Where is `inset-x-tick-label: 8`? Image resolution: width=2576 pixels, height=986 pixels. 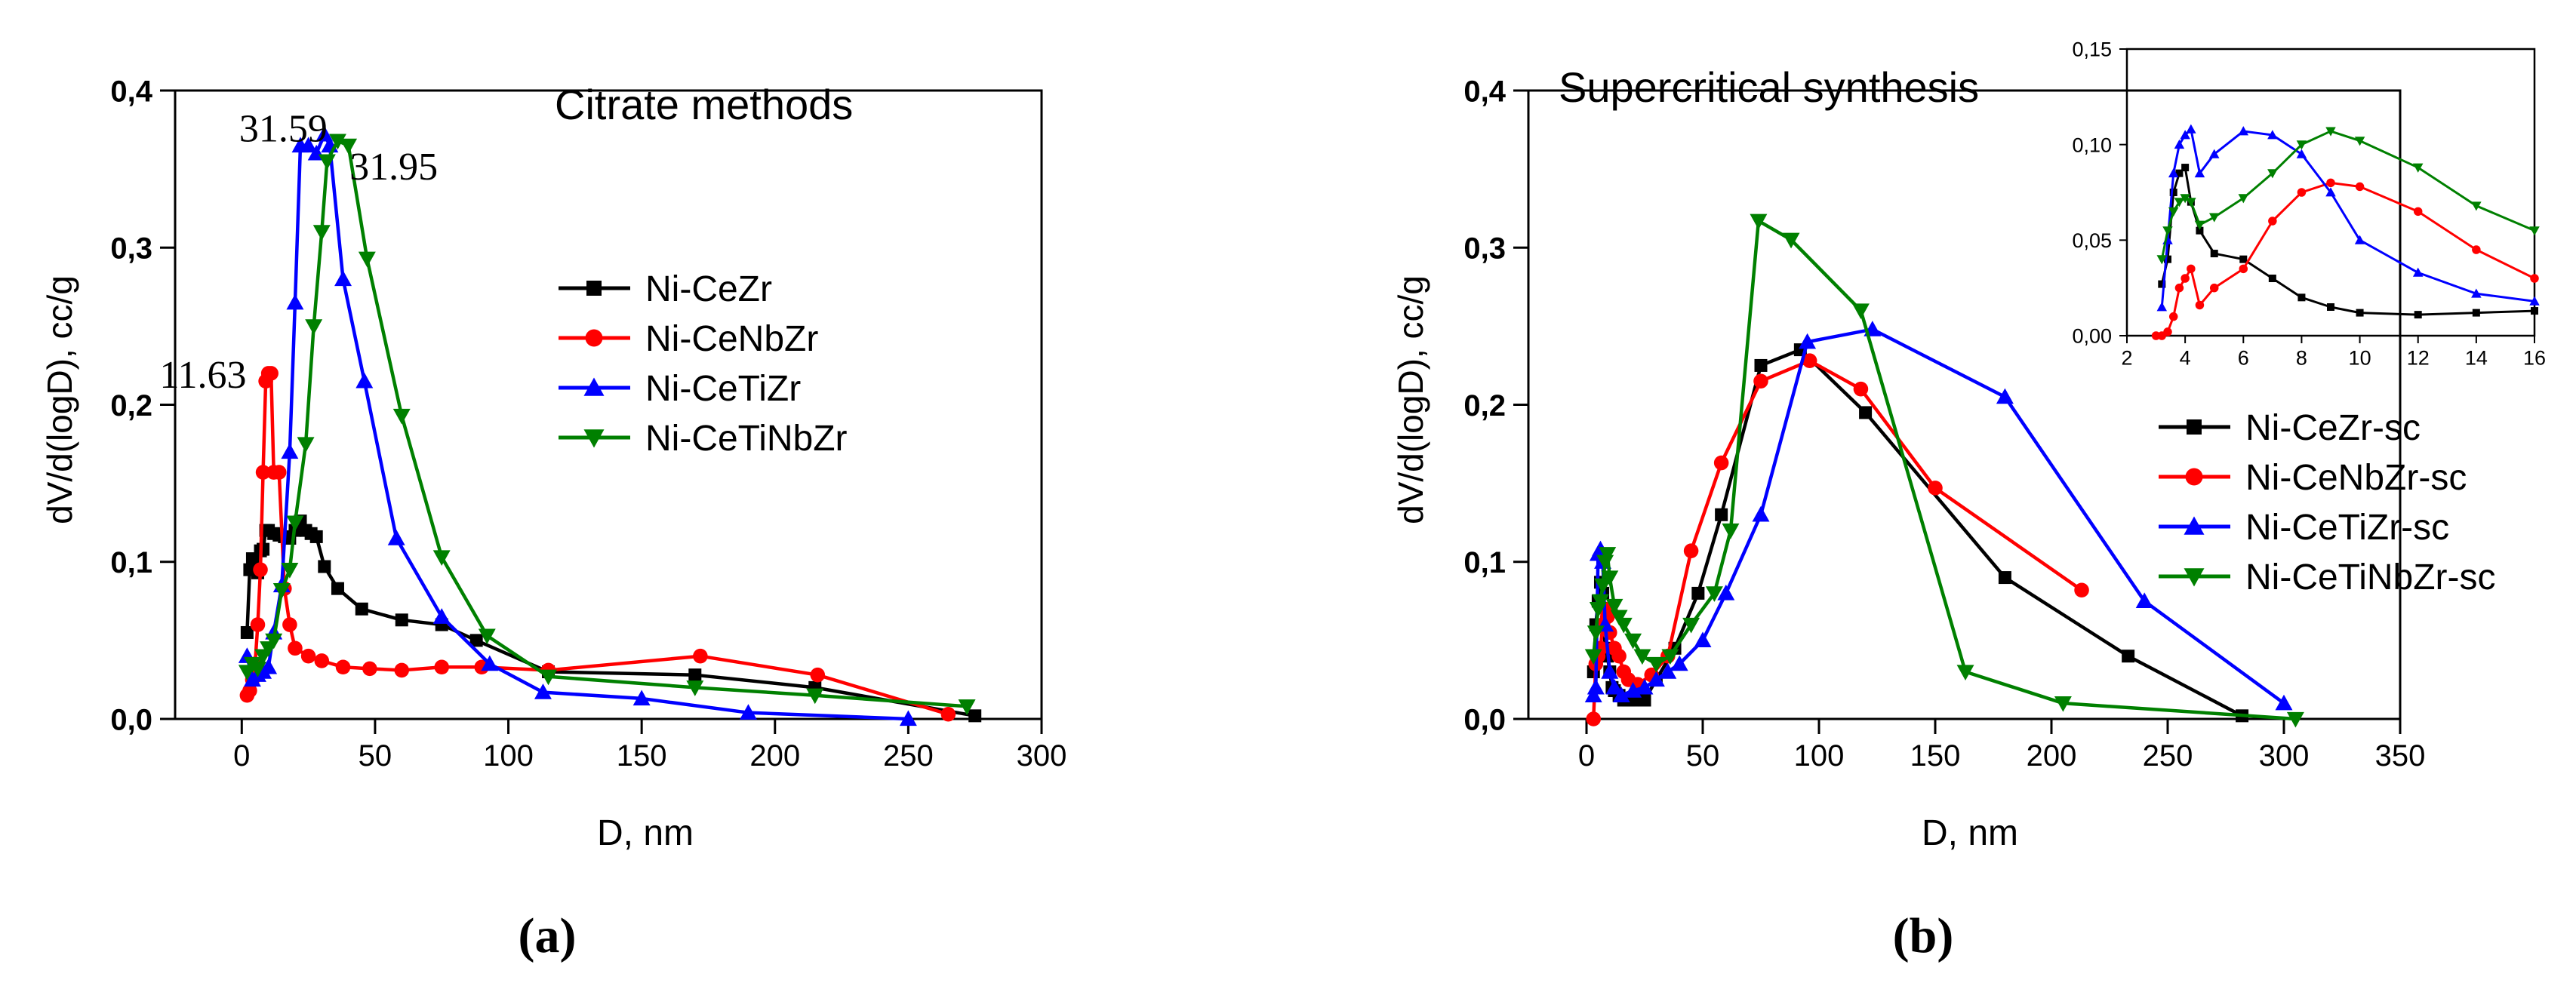 inset-x-tick-label: 8 is located at coordinates (2301, 358).